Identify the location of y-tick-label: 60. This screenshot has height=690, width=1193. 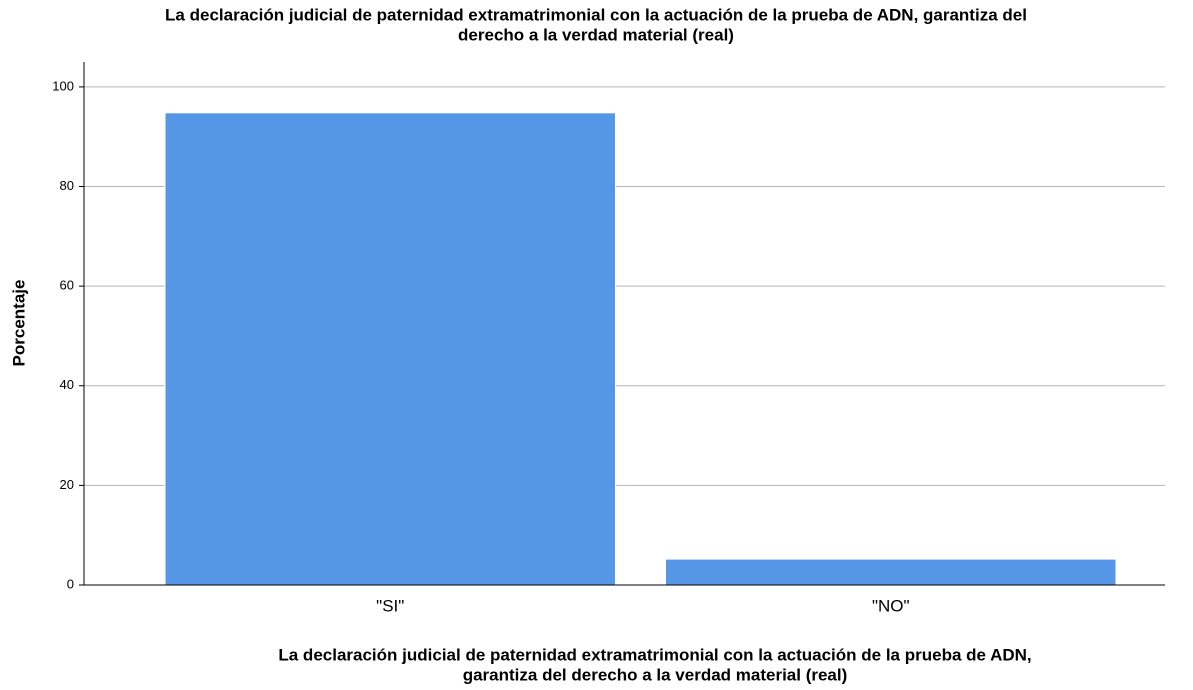
(67, 285).